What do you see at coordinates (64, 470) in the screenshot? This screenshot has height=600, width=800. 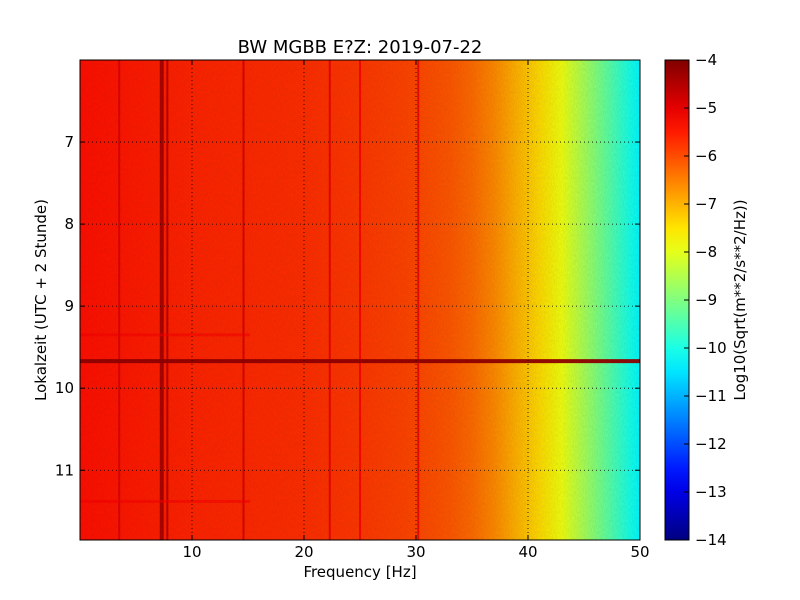 I see `y-tick-label: 11` at bounding box center [64, 470].